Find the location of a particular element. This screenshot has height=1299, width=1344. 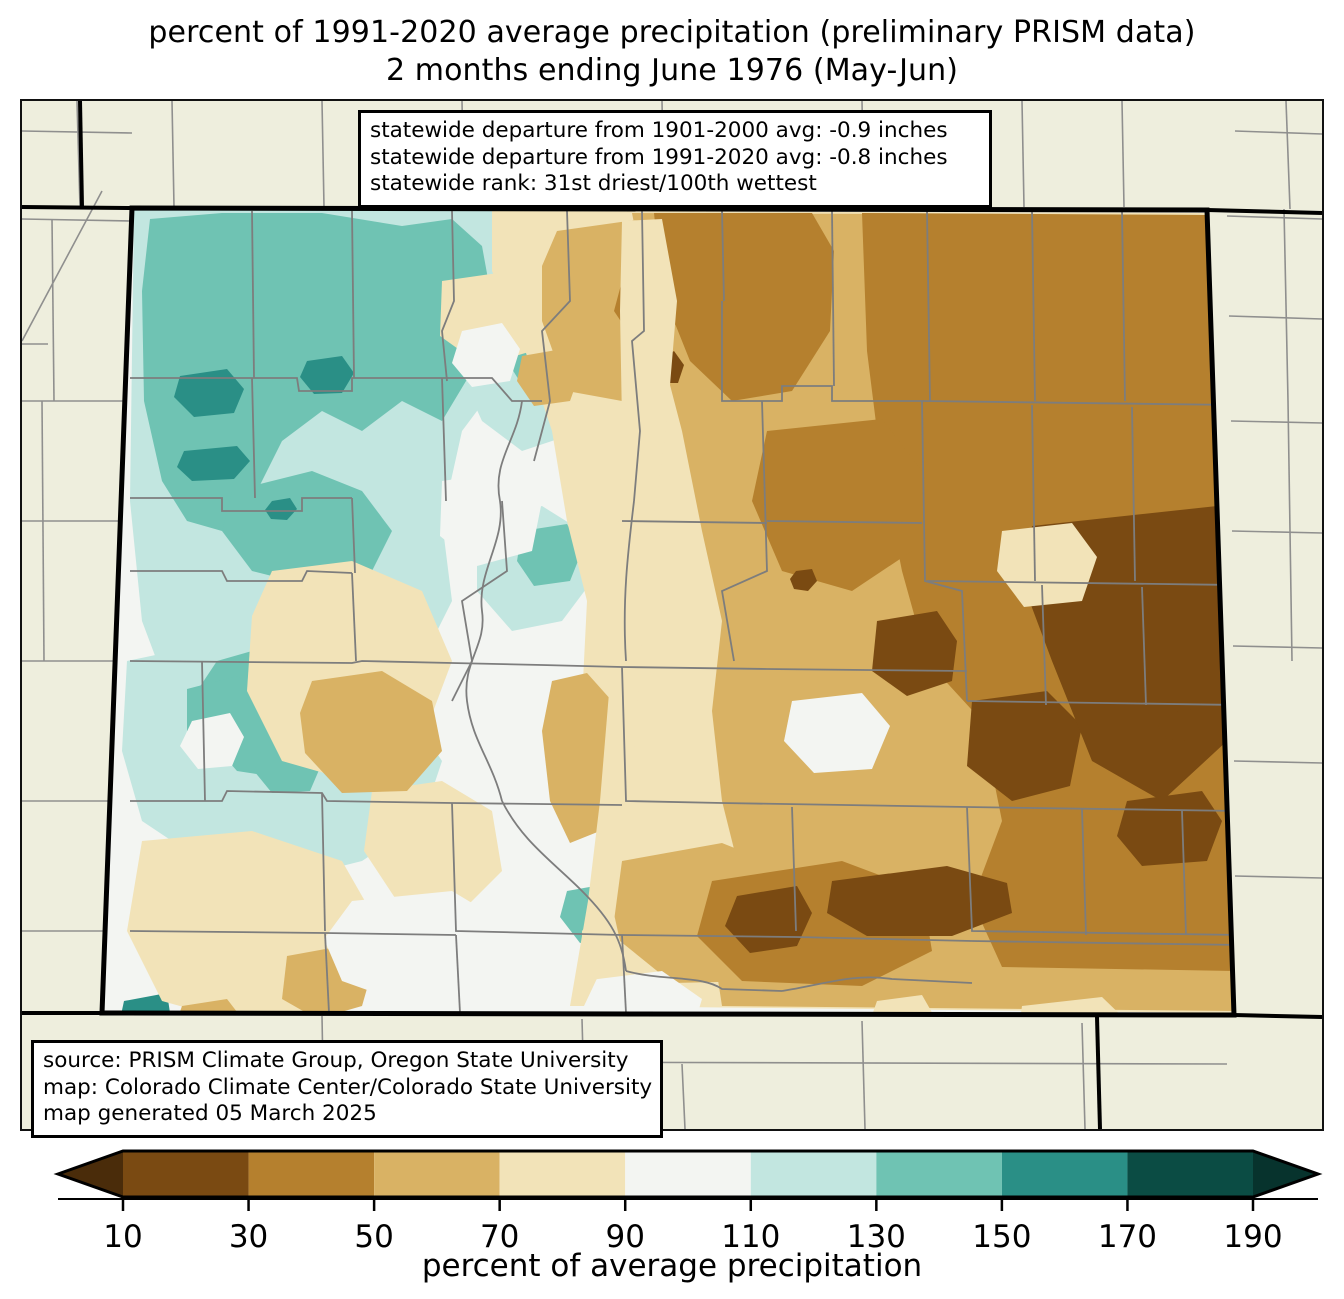

precip-band-30-50-ne is located at coordinates (744, 307).